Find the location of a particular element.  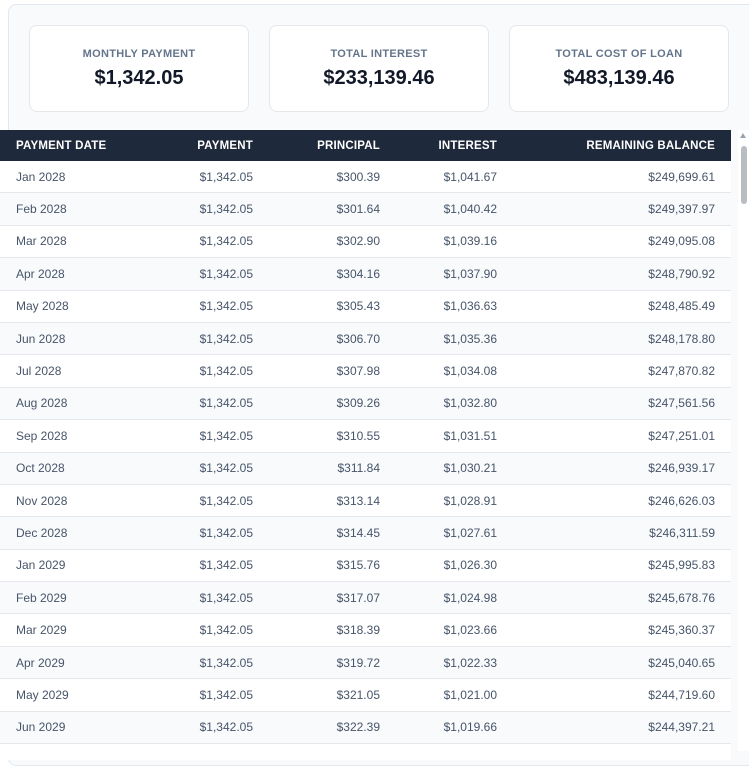

cell-payment-date: Jul 2028 is located at coordinates (76, 371).